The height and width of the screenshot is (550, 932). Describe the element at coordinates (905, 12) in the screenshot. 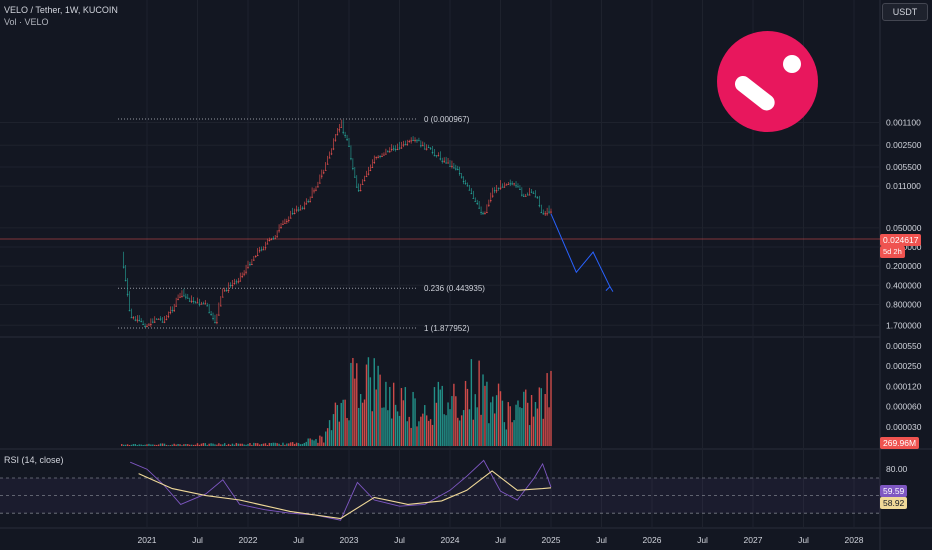

I see `currency-selector: USDT` at that location.